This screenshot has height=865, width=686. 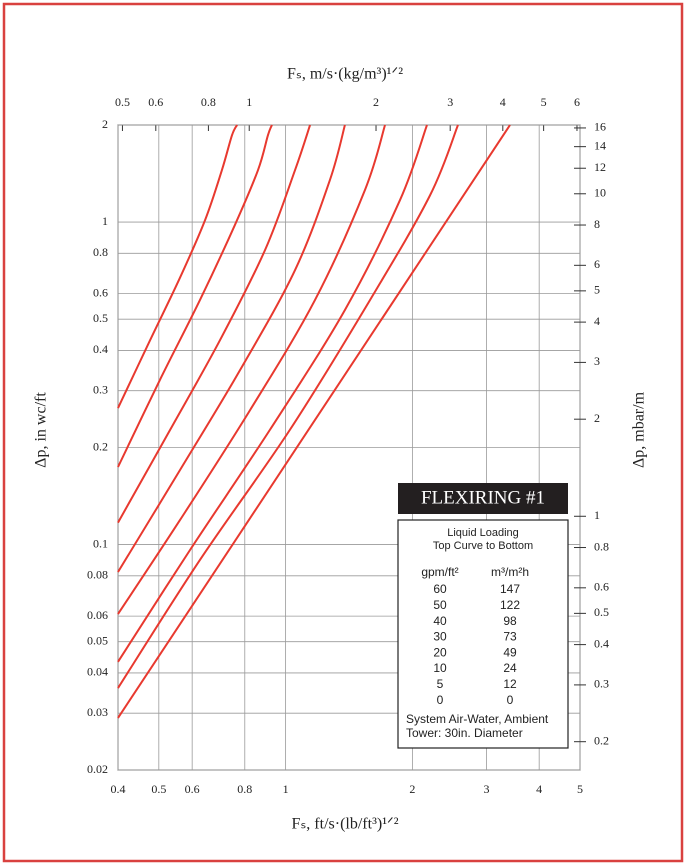 I want to click on y-tick-label: 0.8, so click(x=100, y=252).